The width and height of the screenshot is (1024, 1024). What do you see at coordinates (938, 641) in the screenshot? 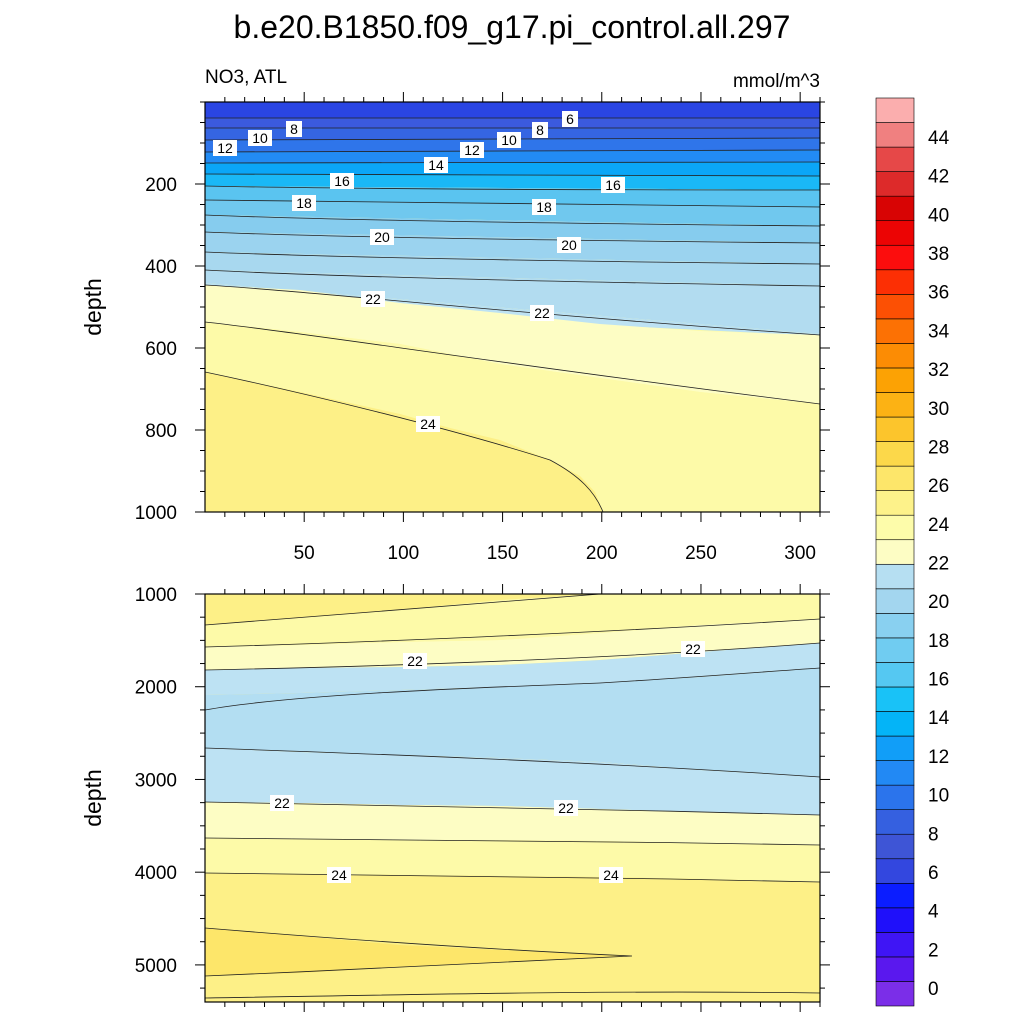
I see `colorbar-label: 18` at bounding box center [938, 641].